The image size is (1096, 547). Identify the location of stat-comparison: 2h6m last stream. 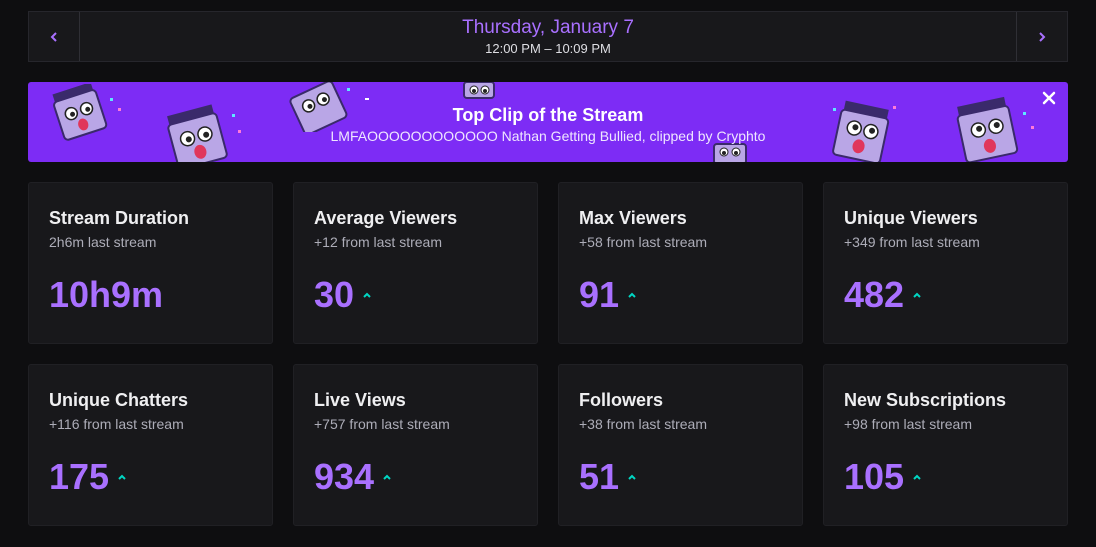
(103, 242).